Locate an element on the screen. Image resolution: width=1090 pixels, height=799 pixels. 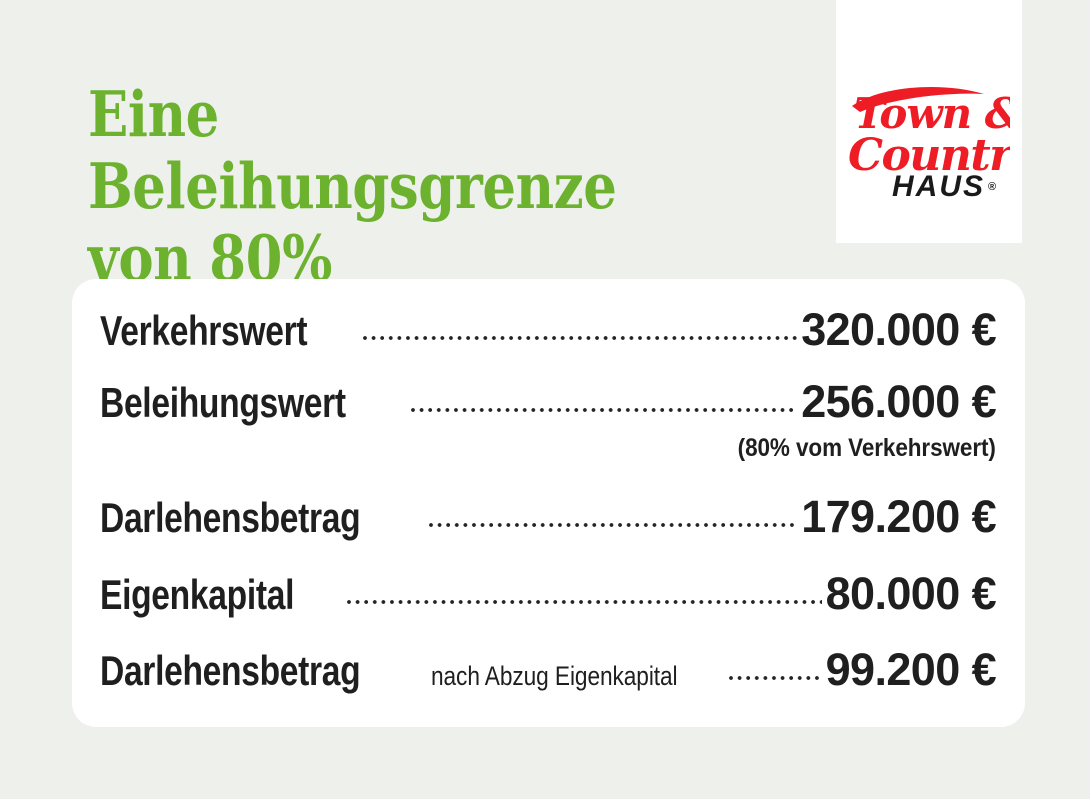
row-qualifier: nach Abzug Eigenkapital is located at coordinates (554, 676).